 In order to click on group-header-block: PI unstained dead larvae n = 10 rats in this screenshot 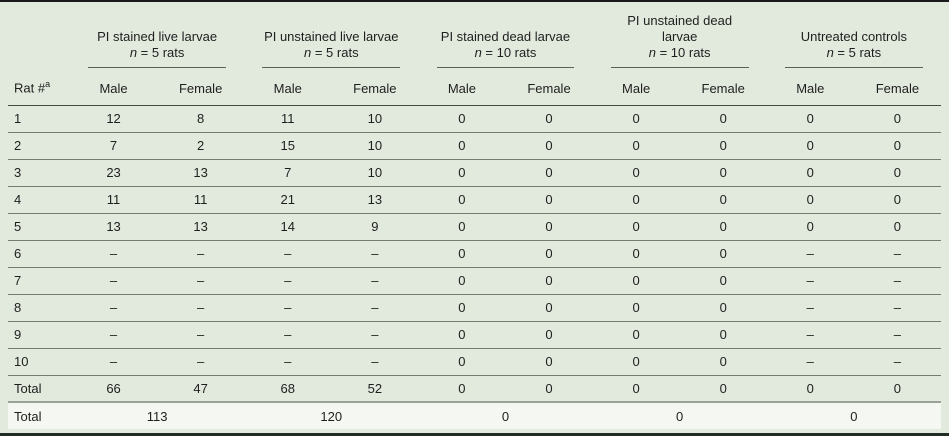, I will do `click(679, 39)`.